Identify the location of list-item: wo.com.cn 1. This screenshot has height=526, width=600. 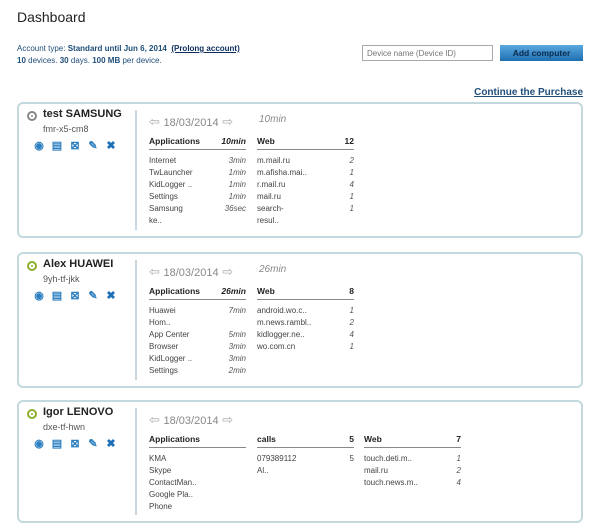
(305, 347).